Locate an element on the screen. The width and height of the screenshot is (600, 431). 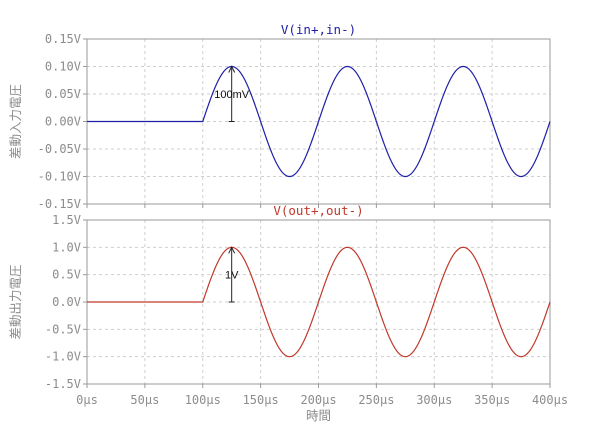
y-tick-label: -0.5V is located at coordinates (63, 329).